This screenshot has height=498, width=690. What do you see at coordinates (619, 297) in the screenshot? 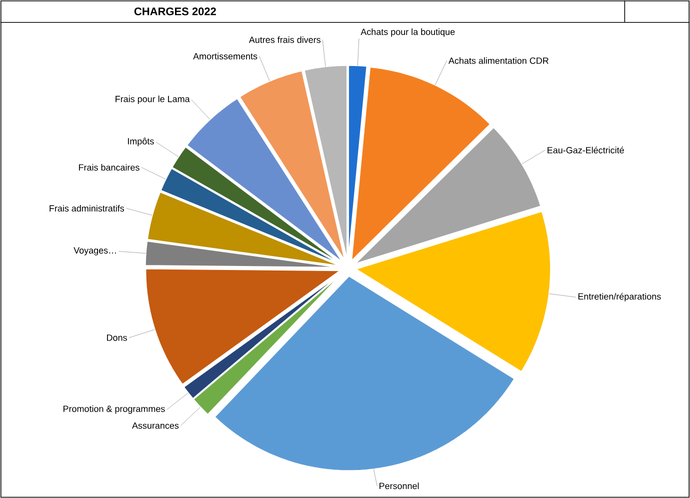
I see `slice-label: Entretien/réparations` at bounding box center [619, 297].